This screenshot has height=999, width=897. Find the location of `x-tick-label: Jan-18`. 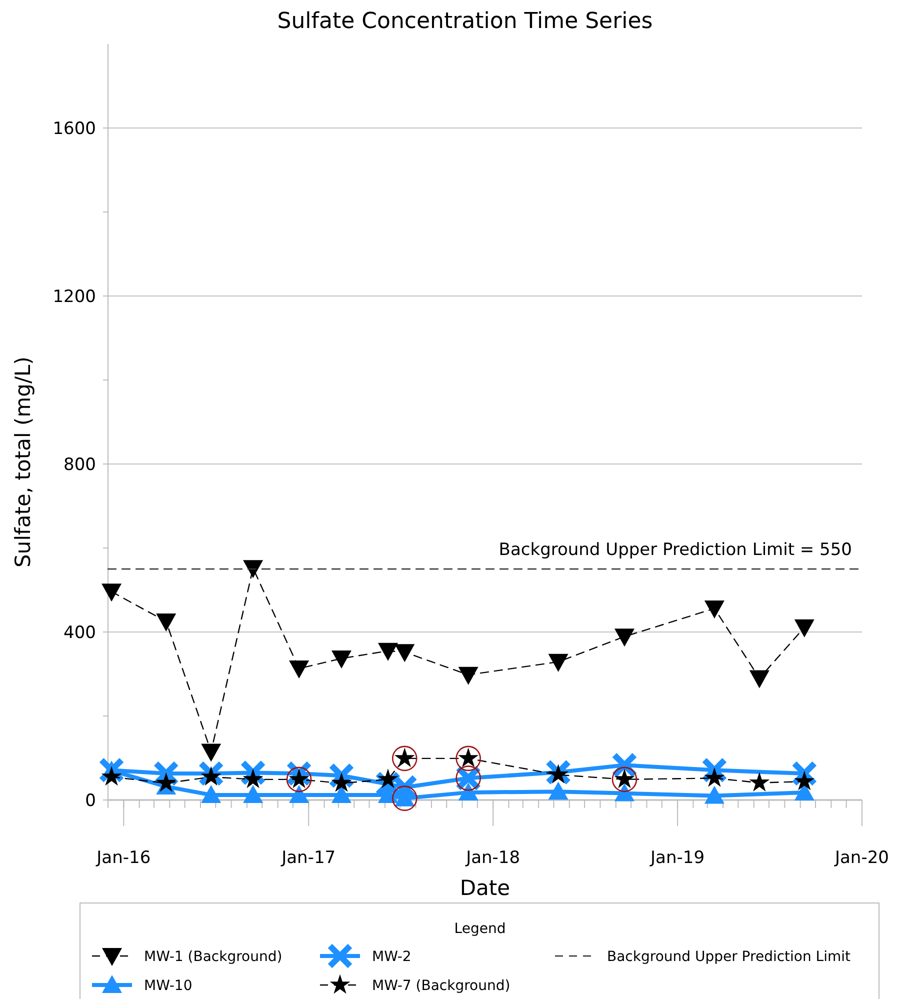

x-tick-label: Jan-18 is located at coordinates (492, 858).